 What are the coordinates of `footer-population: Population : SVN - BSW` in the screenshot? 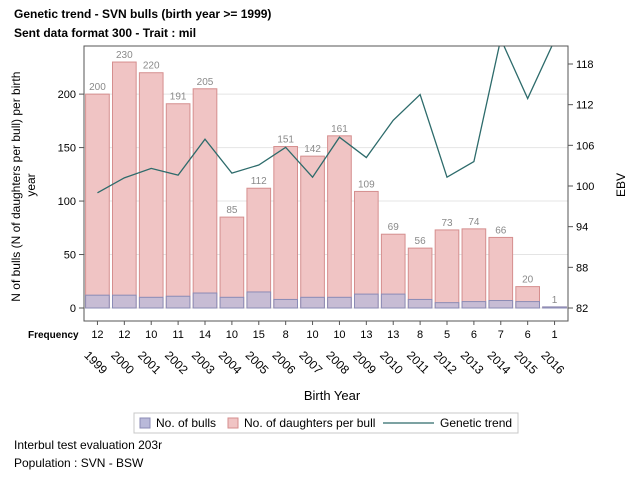 It's located at (79, 463).